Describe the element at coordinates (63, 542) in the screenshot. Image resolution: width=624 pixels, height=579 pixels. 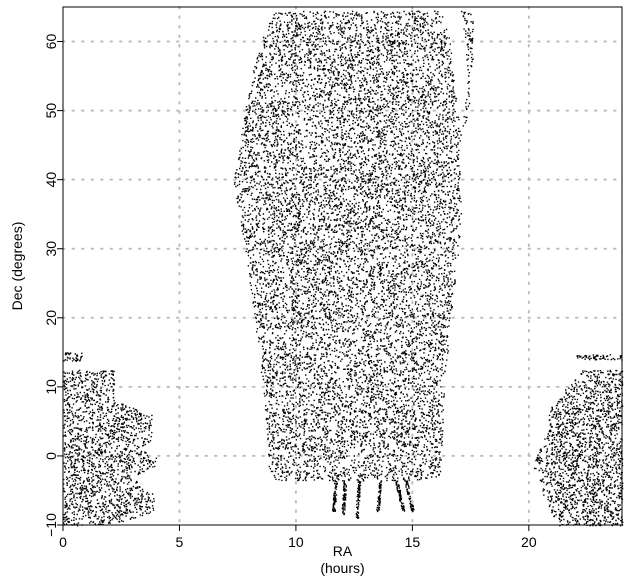
I see `x-tick-label: 0` at that location.